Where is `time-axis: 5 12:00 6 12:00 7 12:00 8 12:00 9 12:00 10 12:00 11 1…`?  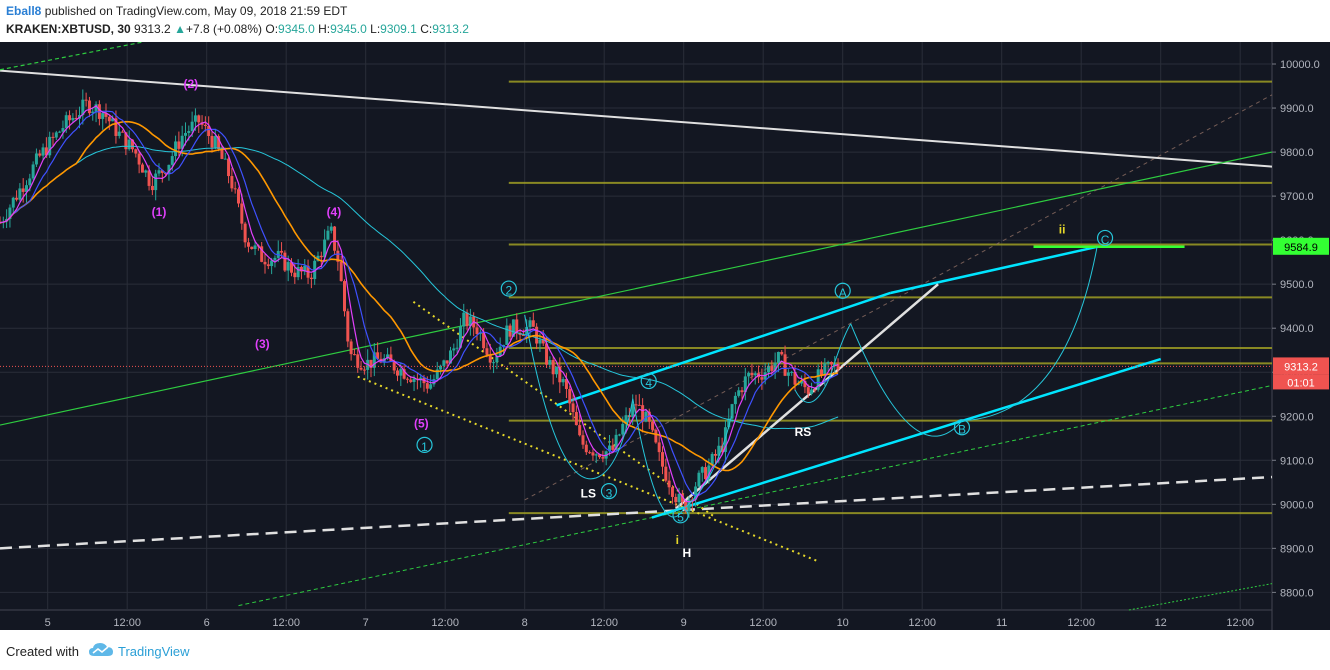 time-axis: 5 12:00 6 12:00 7 12:00 8 12:00 9 12:00 10 12:00 11 1… is located at coordinates (649, 623).